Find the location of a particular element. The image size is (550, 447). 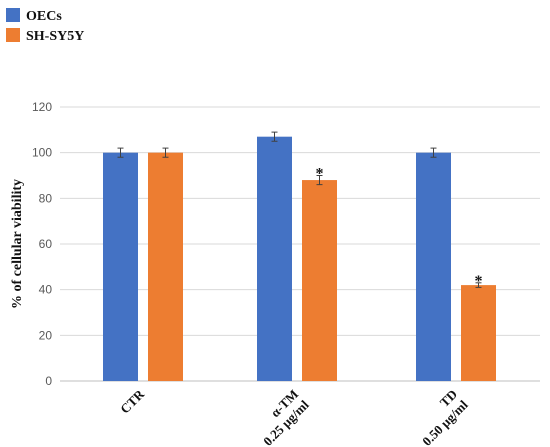

legend-label: SH-SY5Y is located at coordinates (55, 36).